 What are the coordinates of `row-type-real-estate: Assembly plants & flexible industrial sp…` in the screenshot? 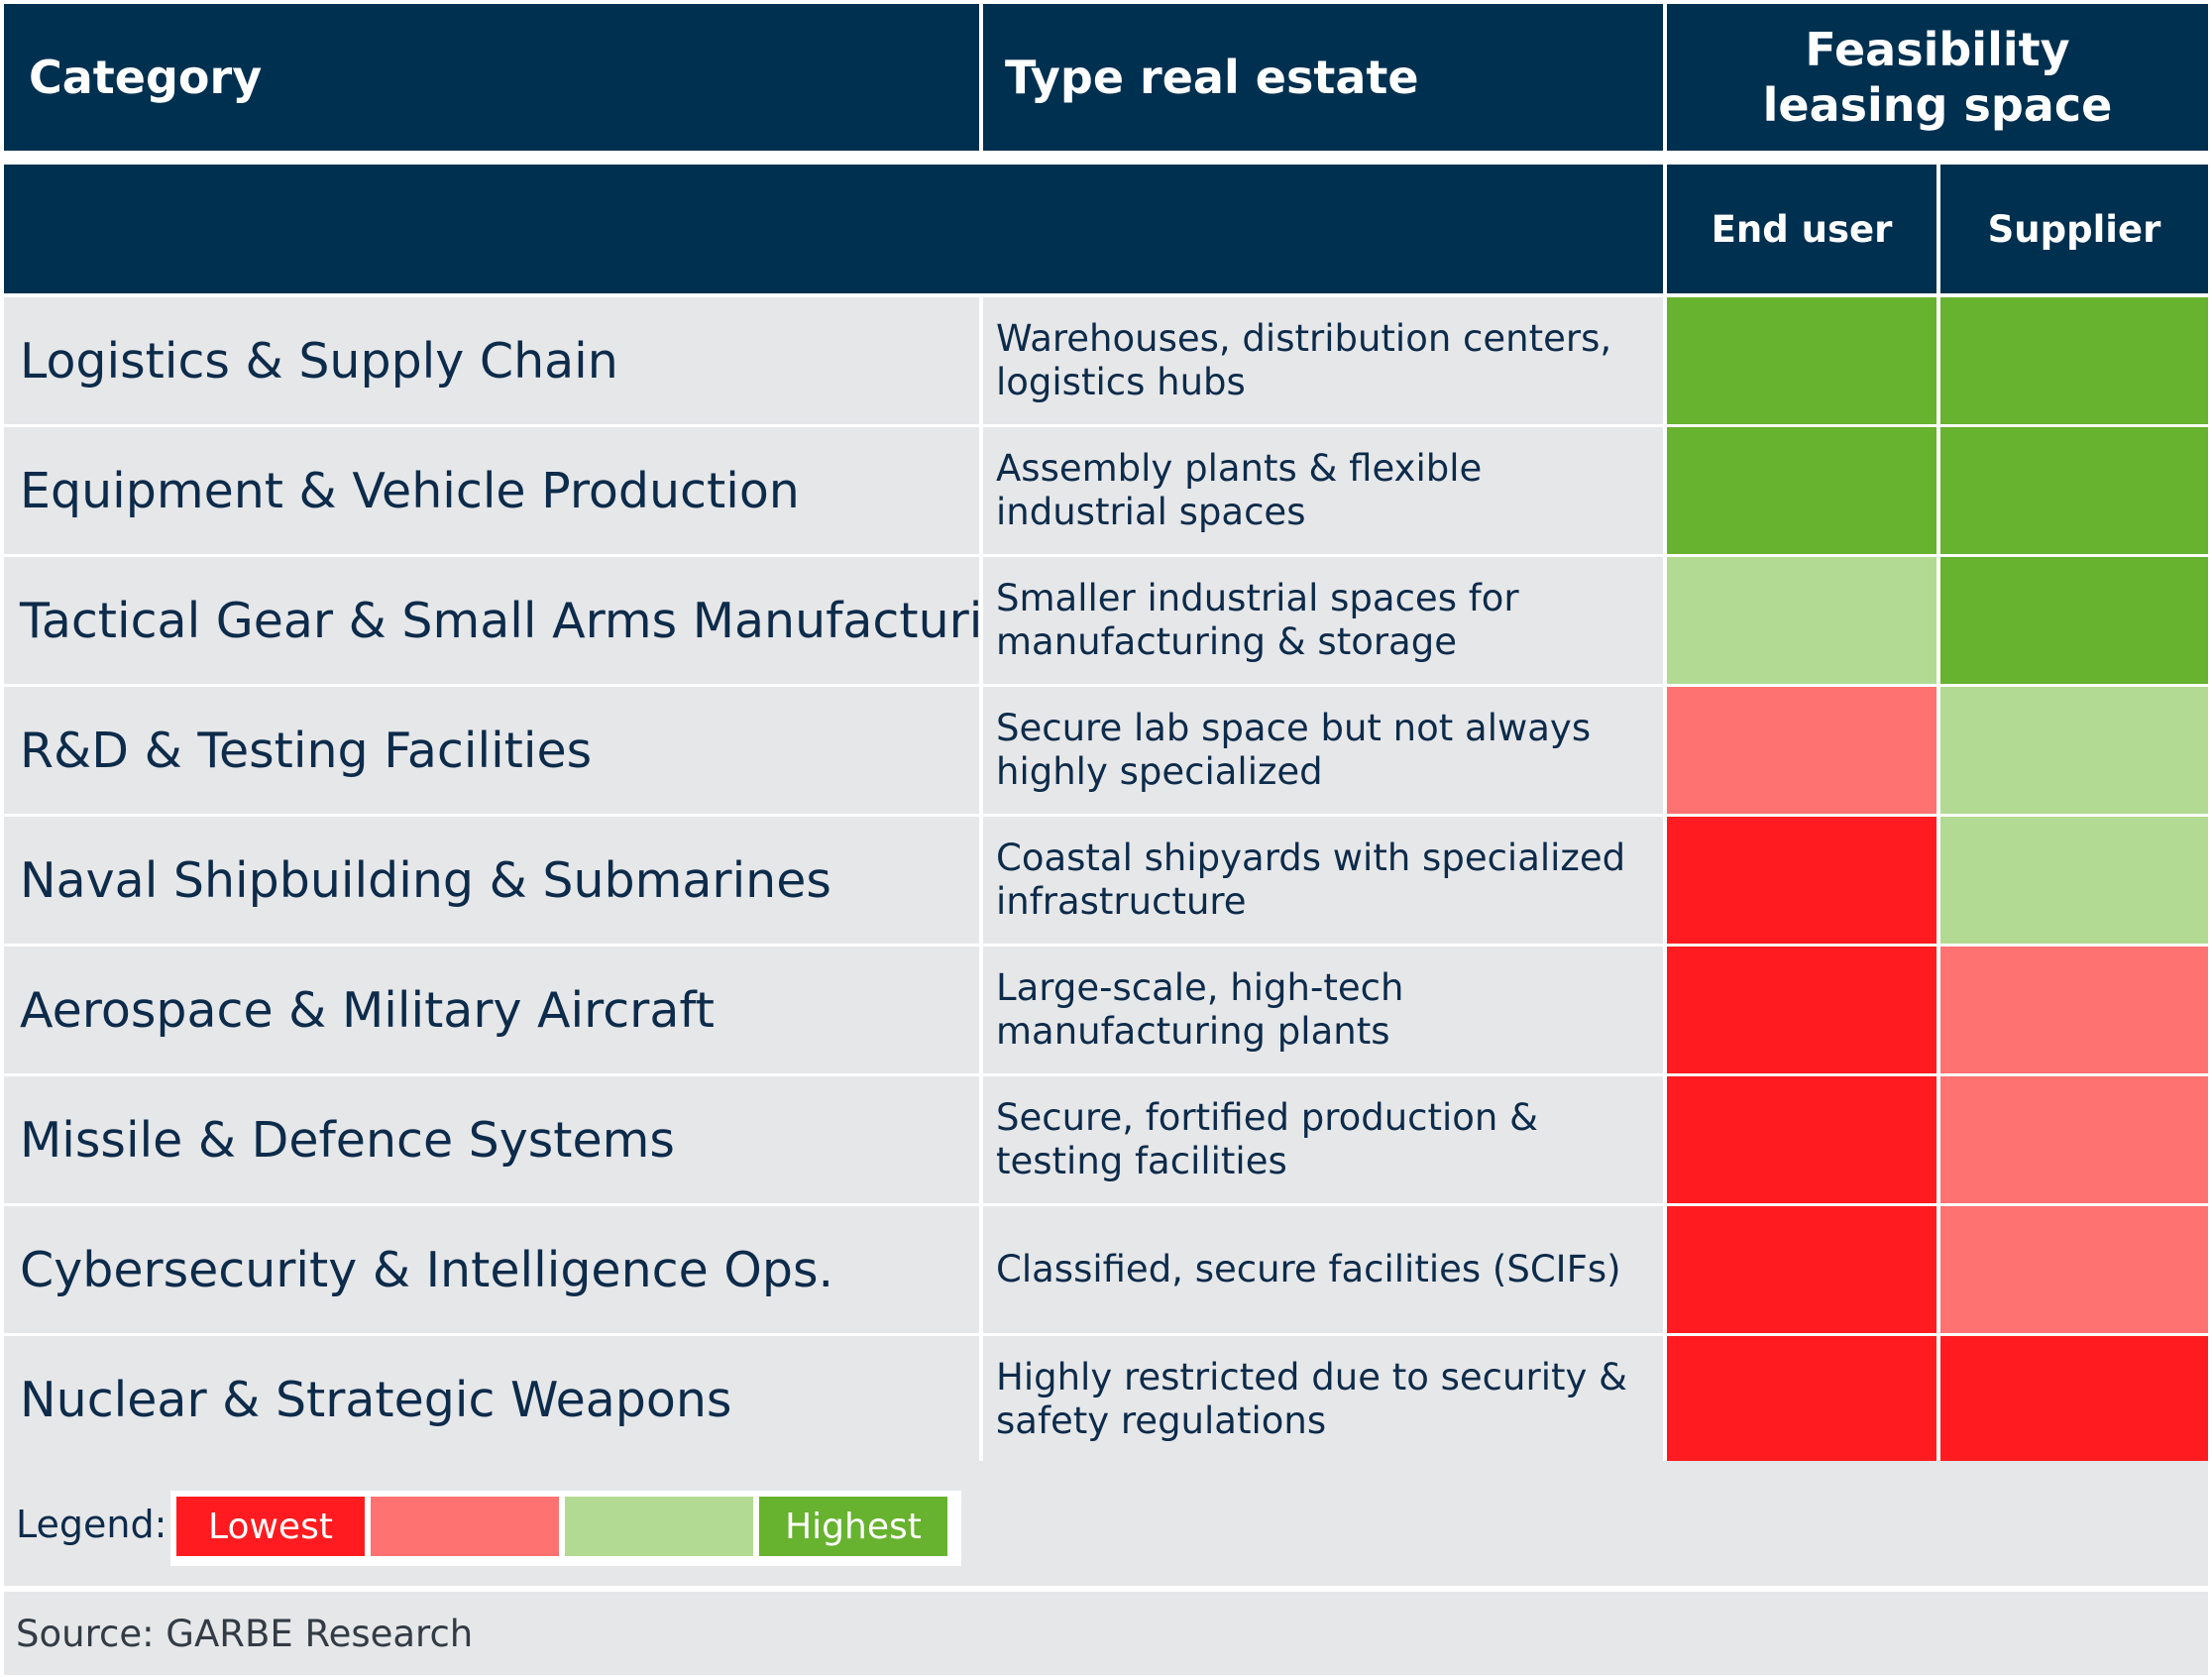 It's located at (1323, 490).